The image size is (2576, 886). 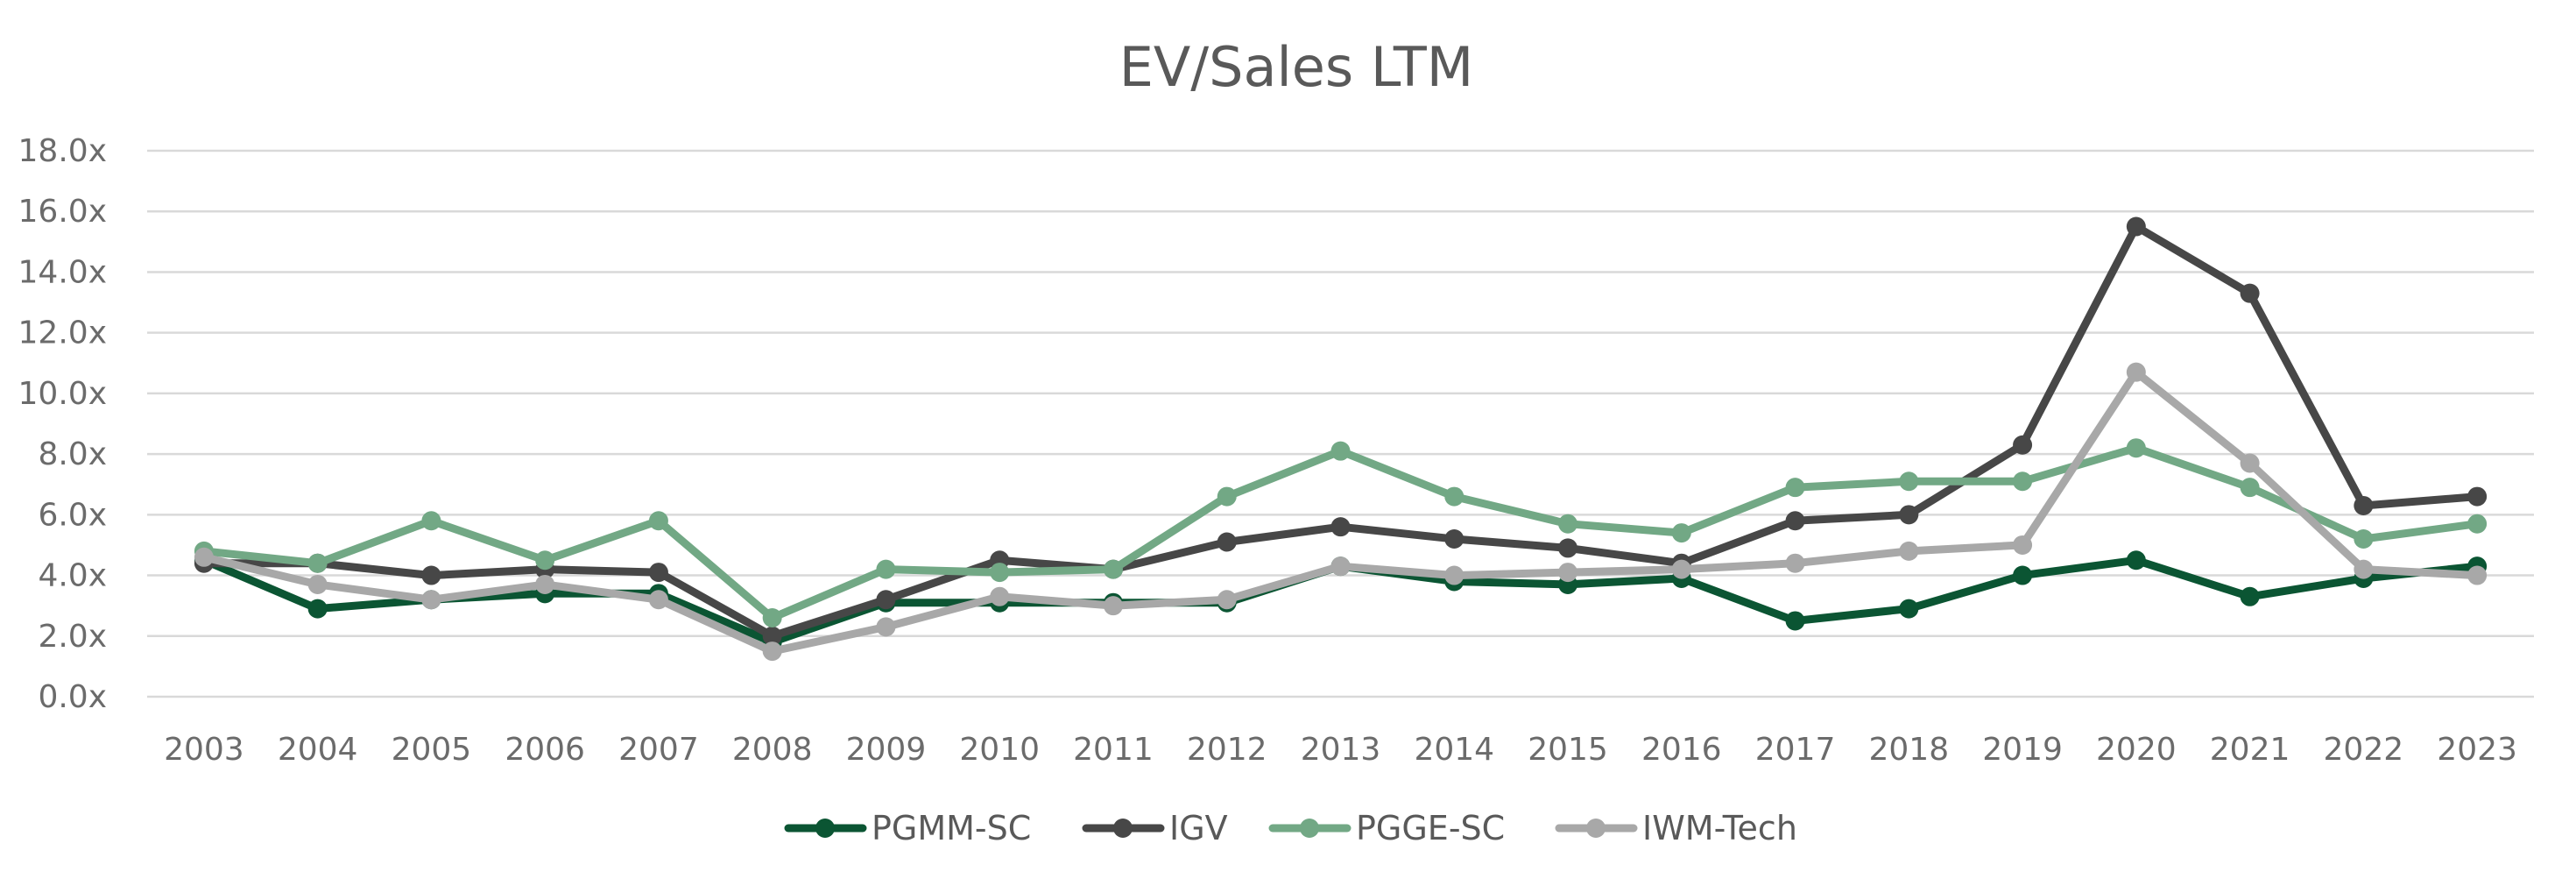 I want to click on y-tick-label: 10.0x, so click(x=62, y=394).